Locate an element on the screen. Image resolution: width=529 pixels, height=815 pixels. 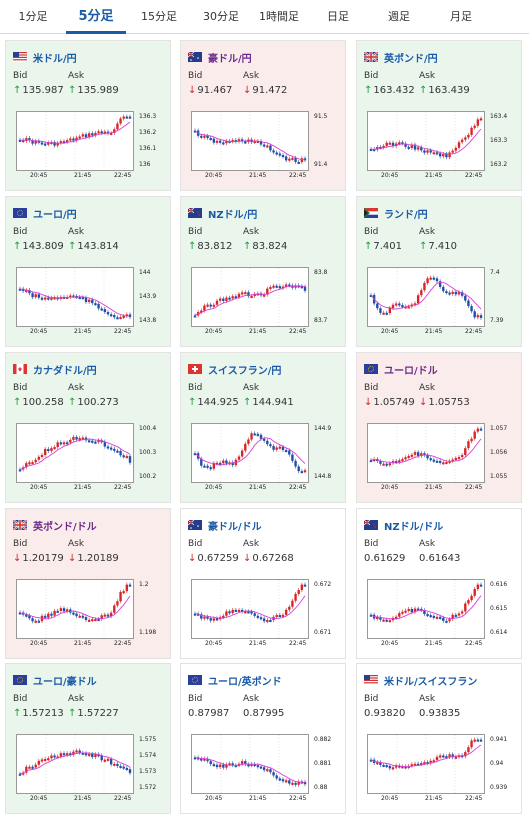
mini-candle-chart: 144.9 144.8 20:45 21:45 22:45 is located at coordinates (266, 459).